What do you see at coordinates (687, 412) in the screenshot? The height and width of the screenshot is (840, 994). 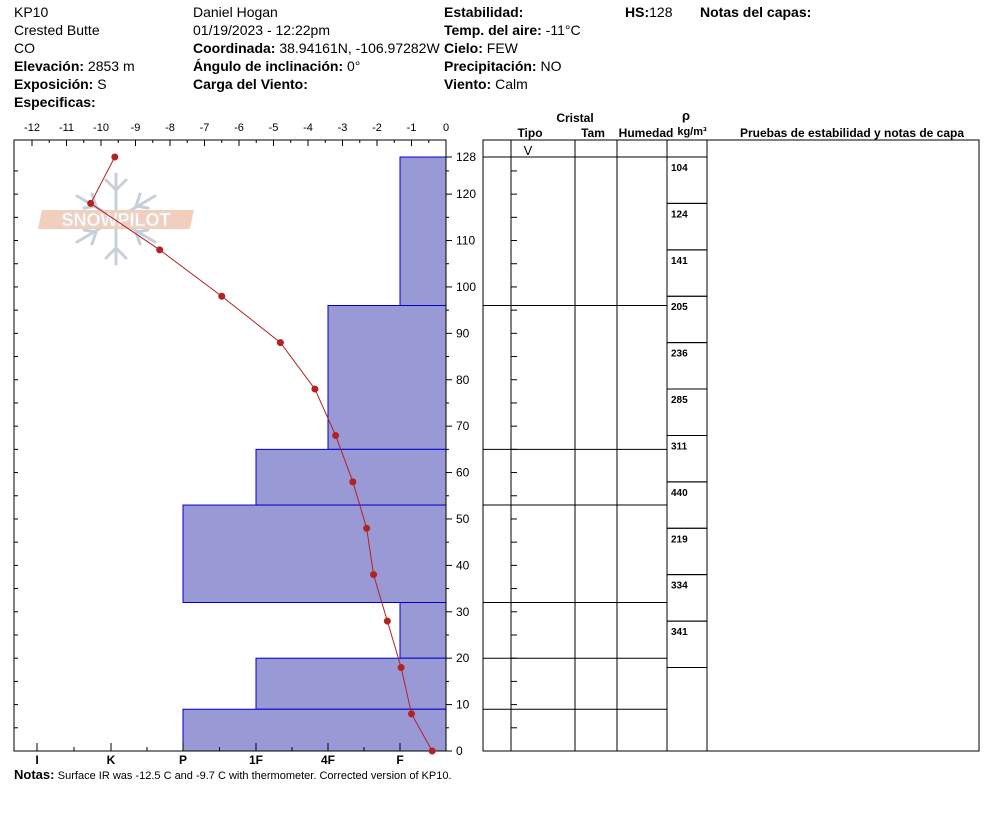 I see `density-column: 104 124 141 205 236 285 311 440 219 334 341` at bounding box center [687, 412].